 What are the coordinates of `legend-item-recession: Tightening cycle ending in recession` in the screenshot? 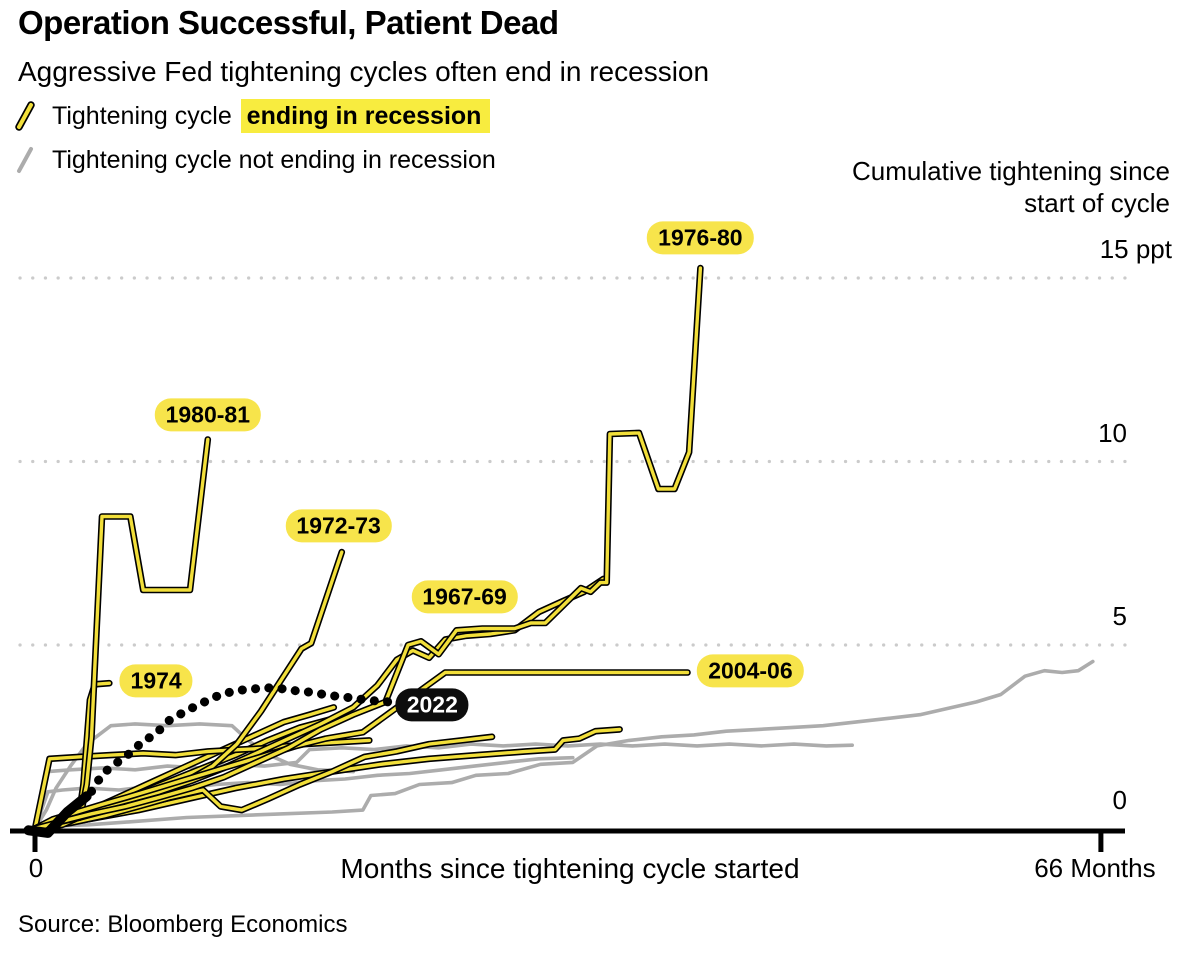 It's located at (251, 115).